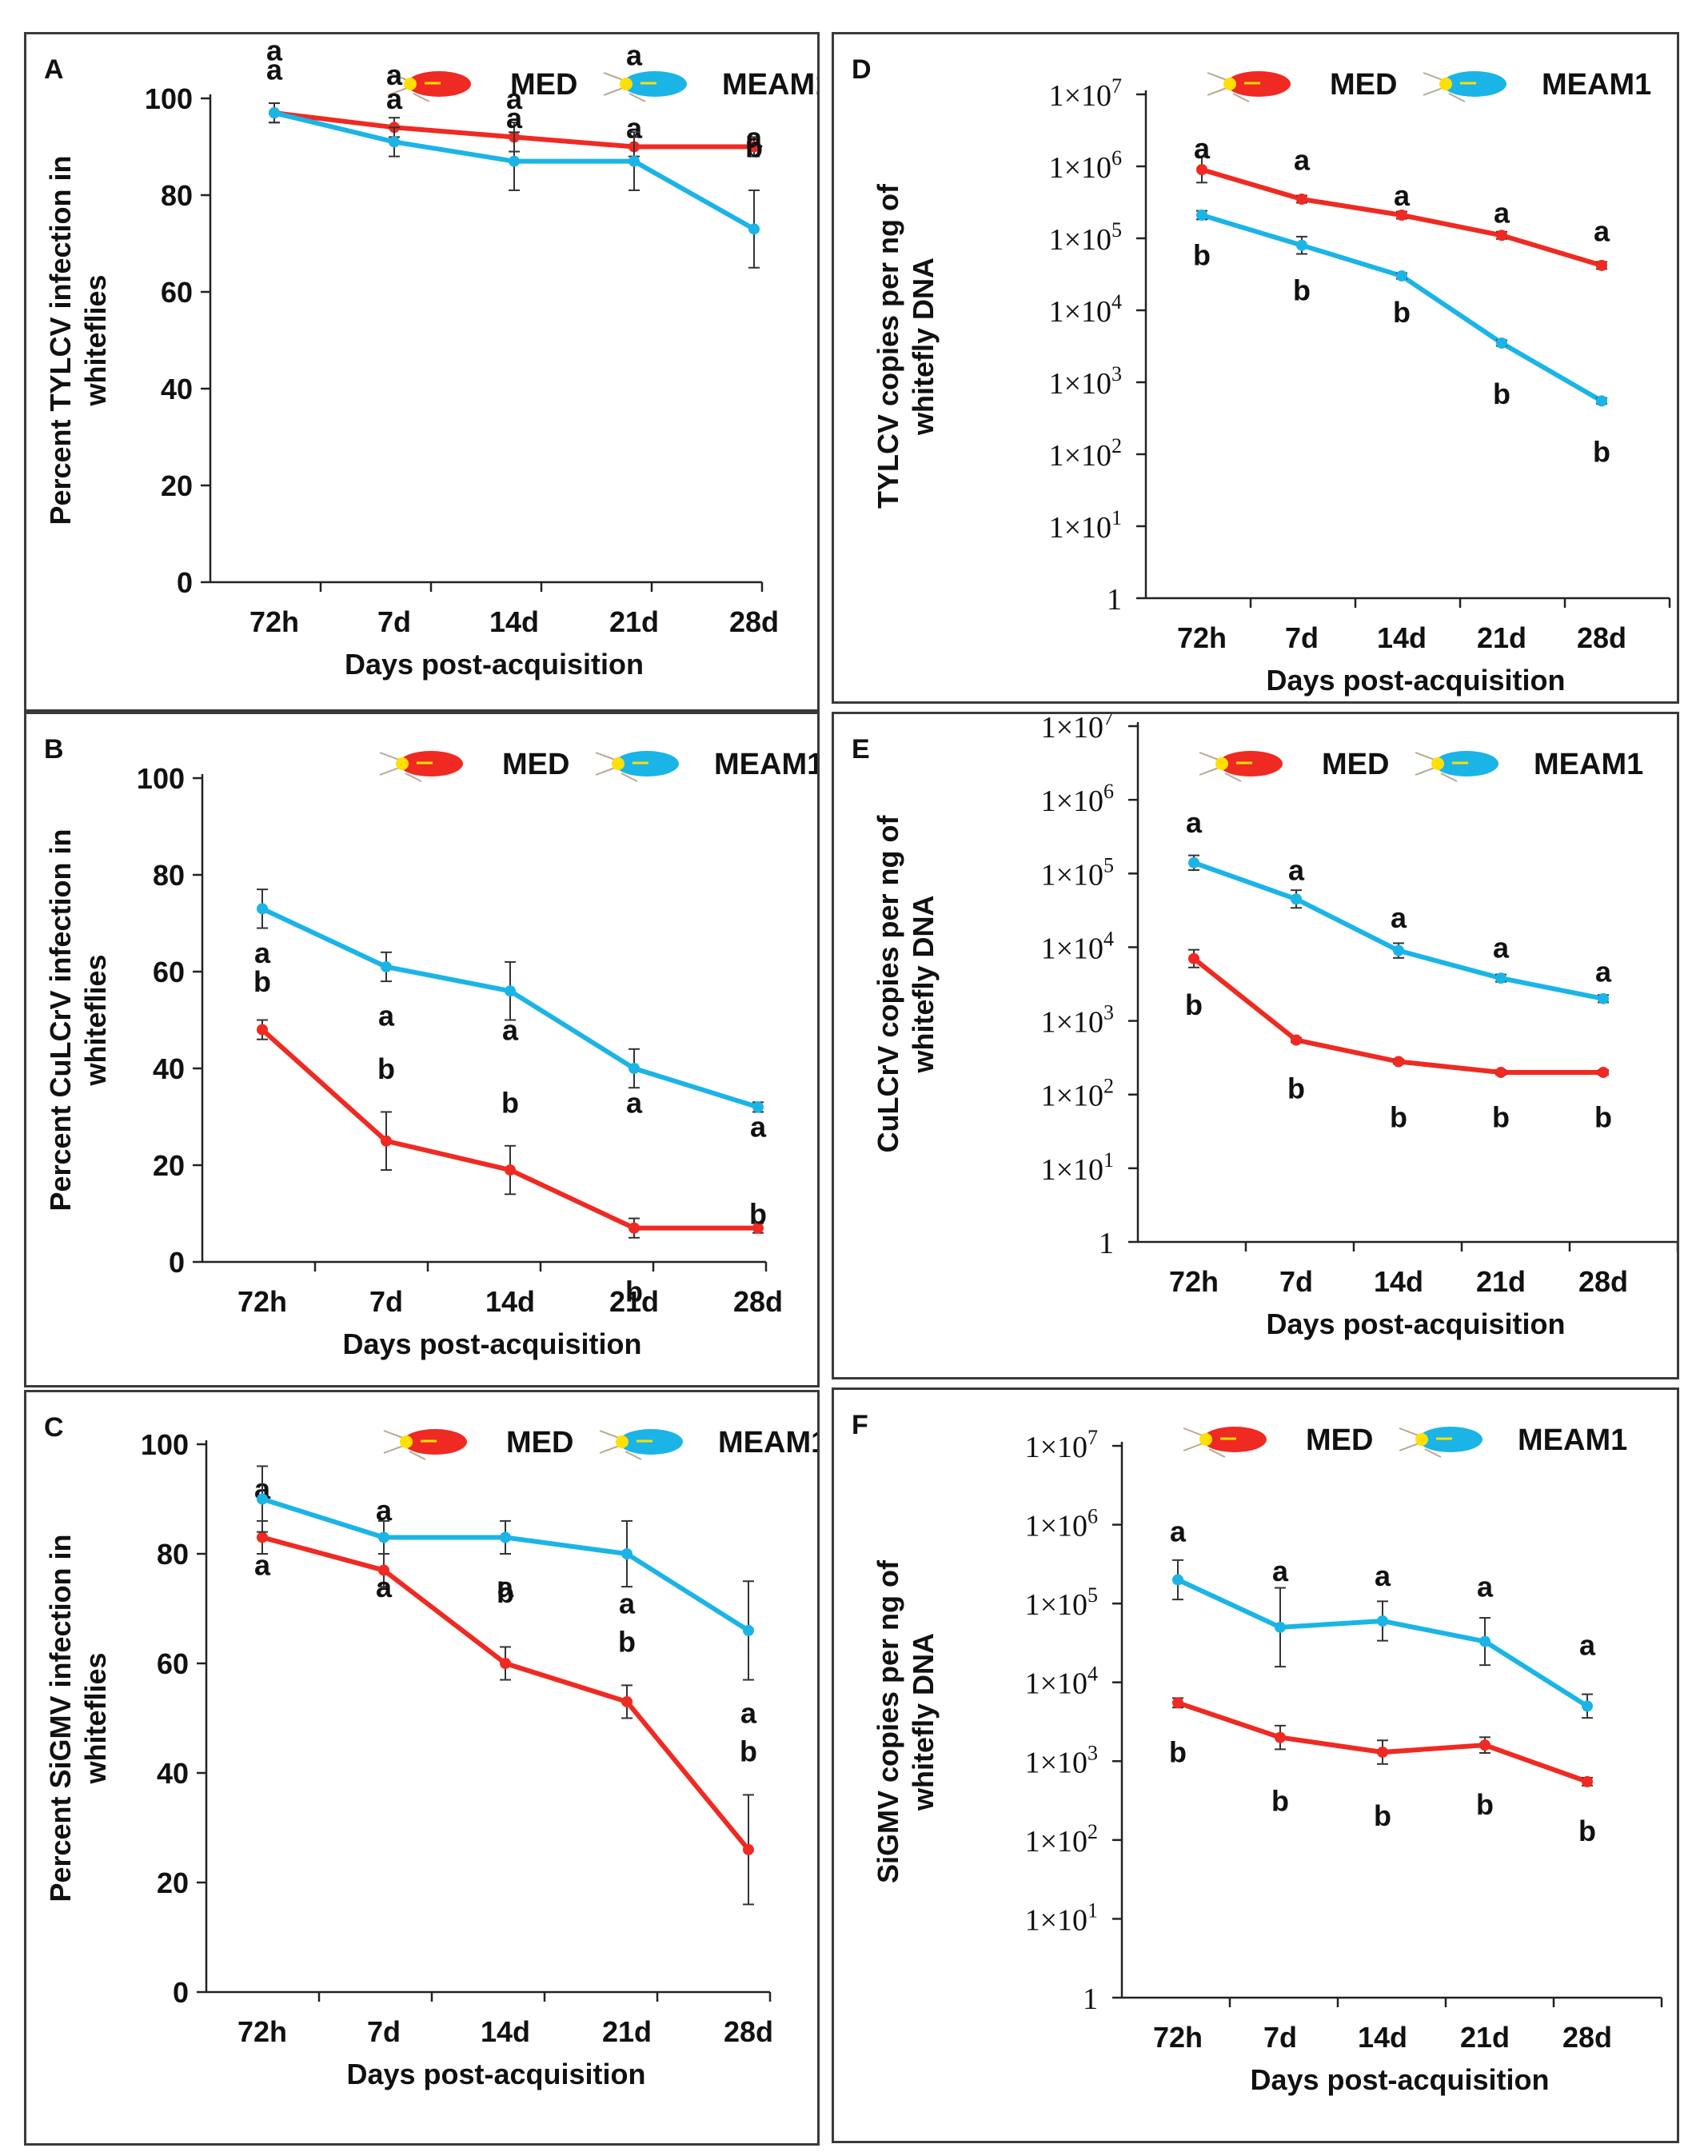 This screenshot has width=1708, height=2156. What do you see at coordinates (1085, 93) in the screenshot?
I see `y-tick-label: 1×10⁷` at bounding box center [1085, 93].